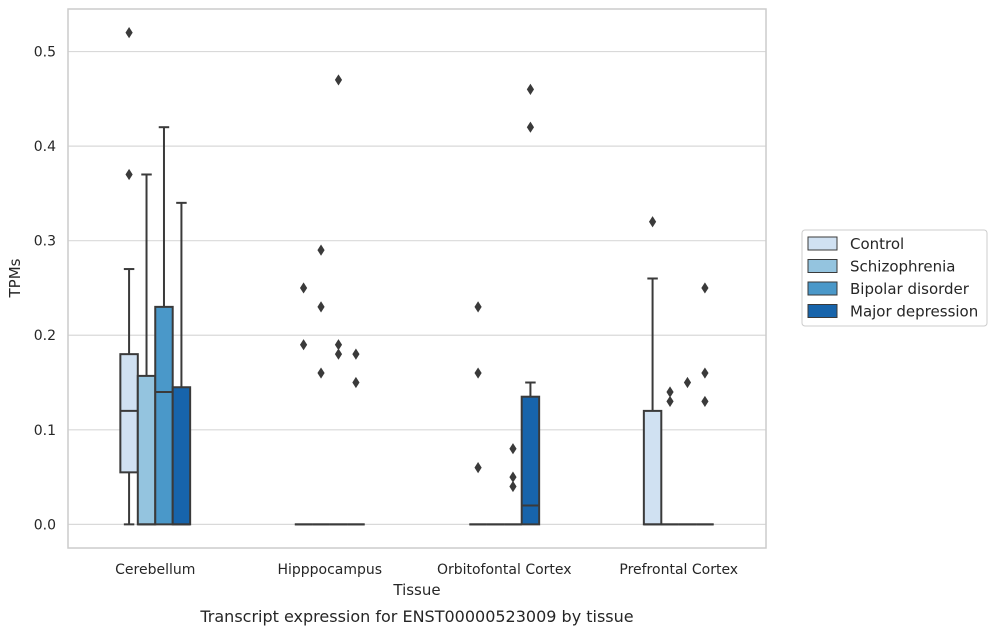  What do you see at coordinates (416, 590) in the screenshot?
I see `x-axis-title: Tissue` at bounding box center [416, 590].